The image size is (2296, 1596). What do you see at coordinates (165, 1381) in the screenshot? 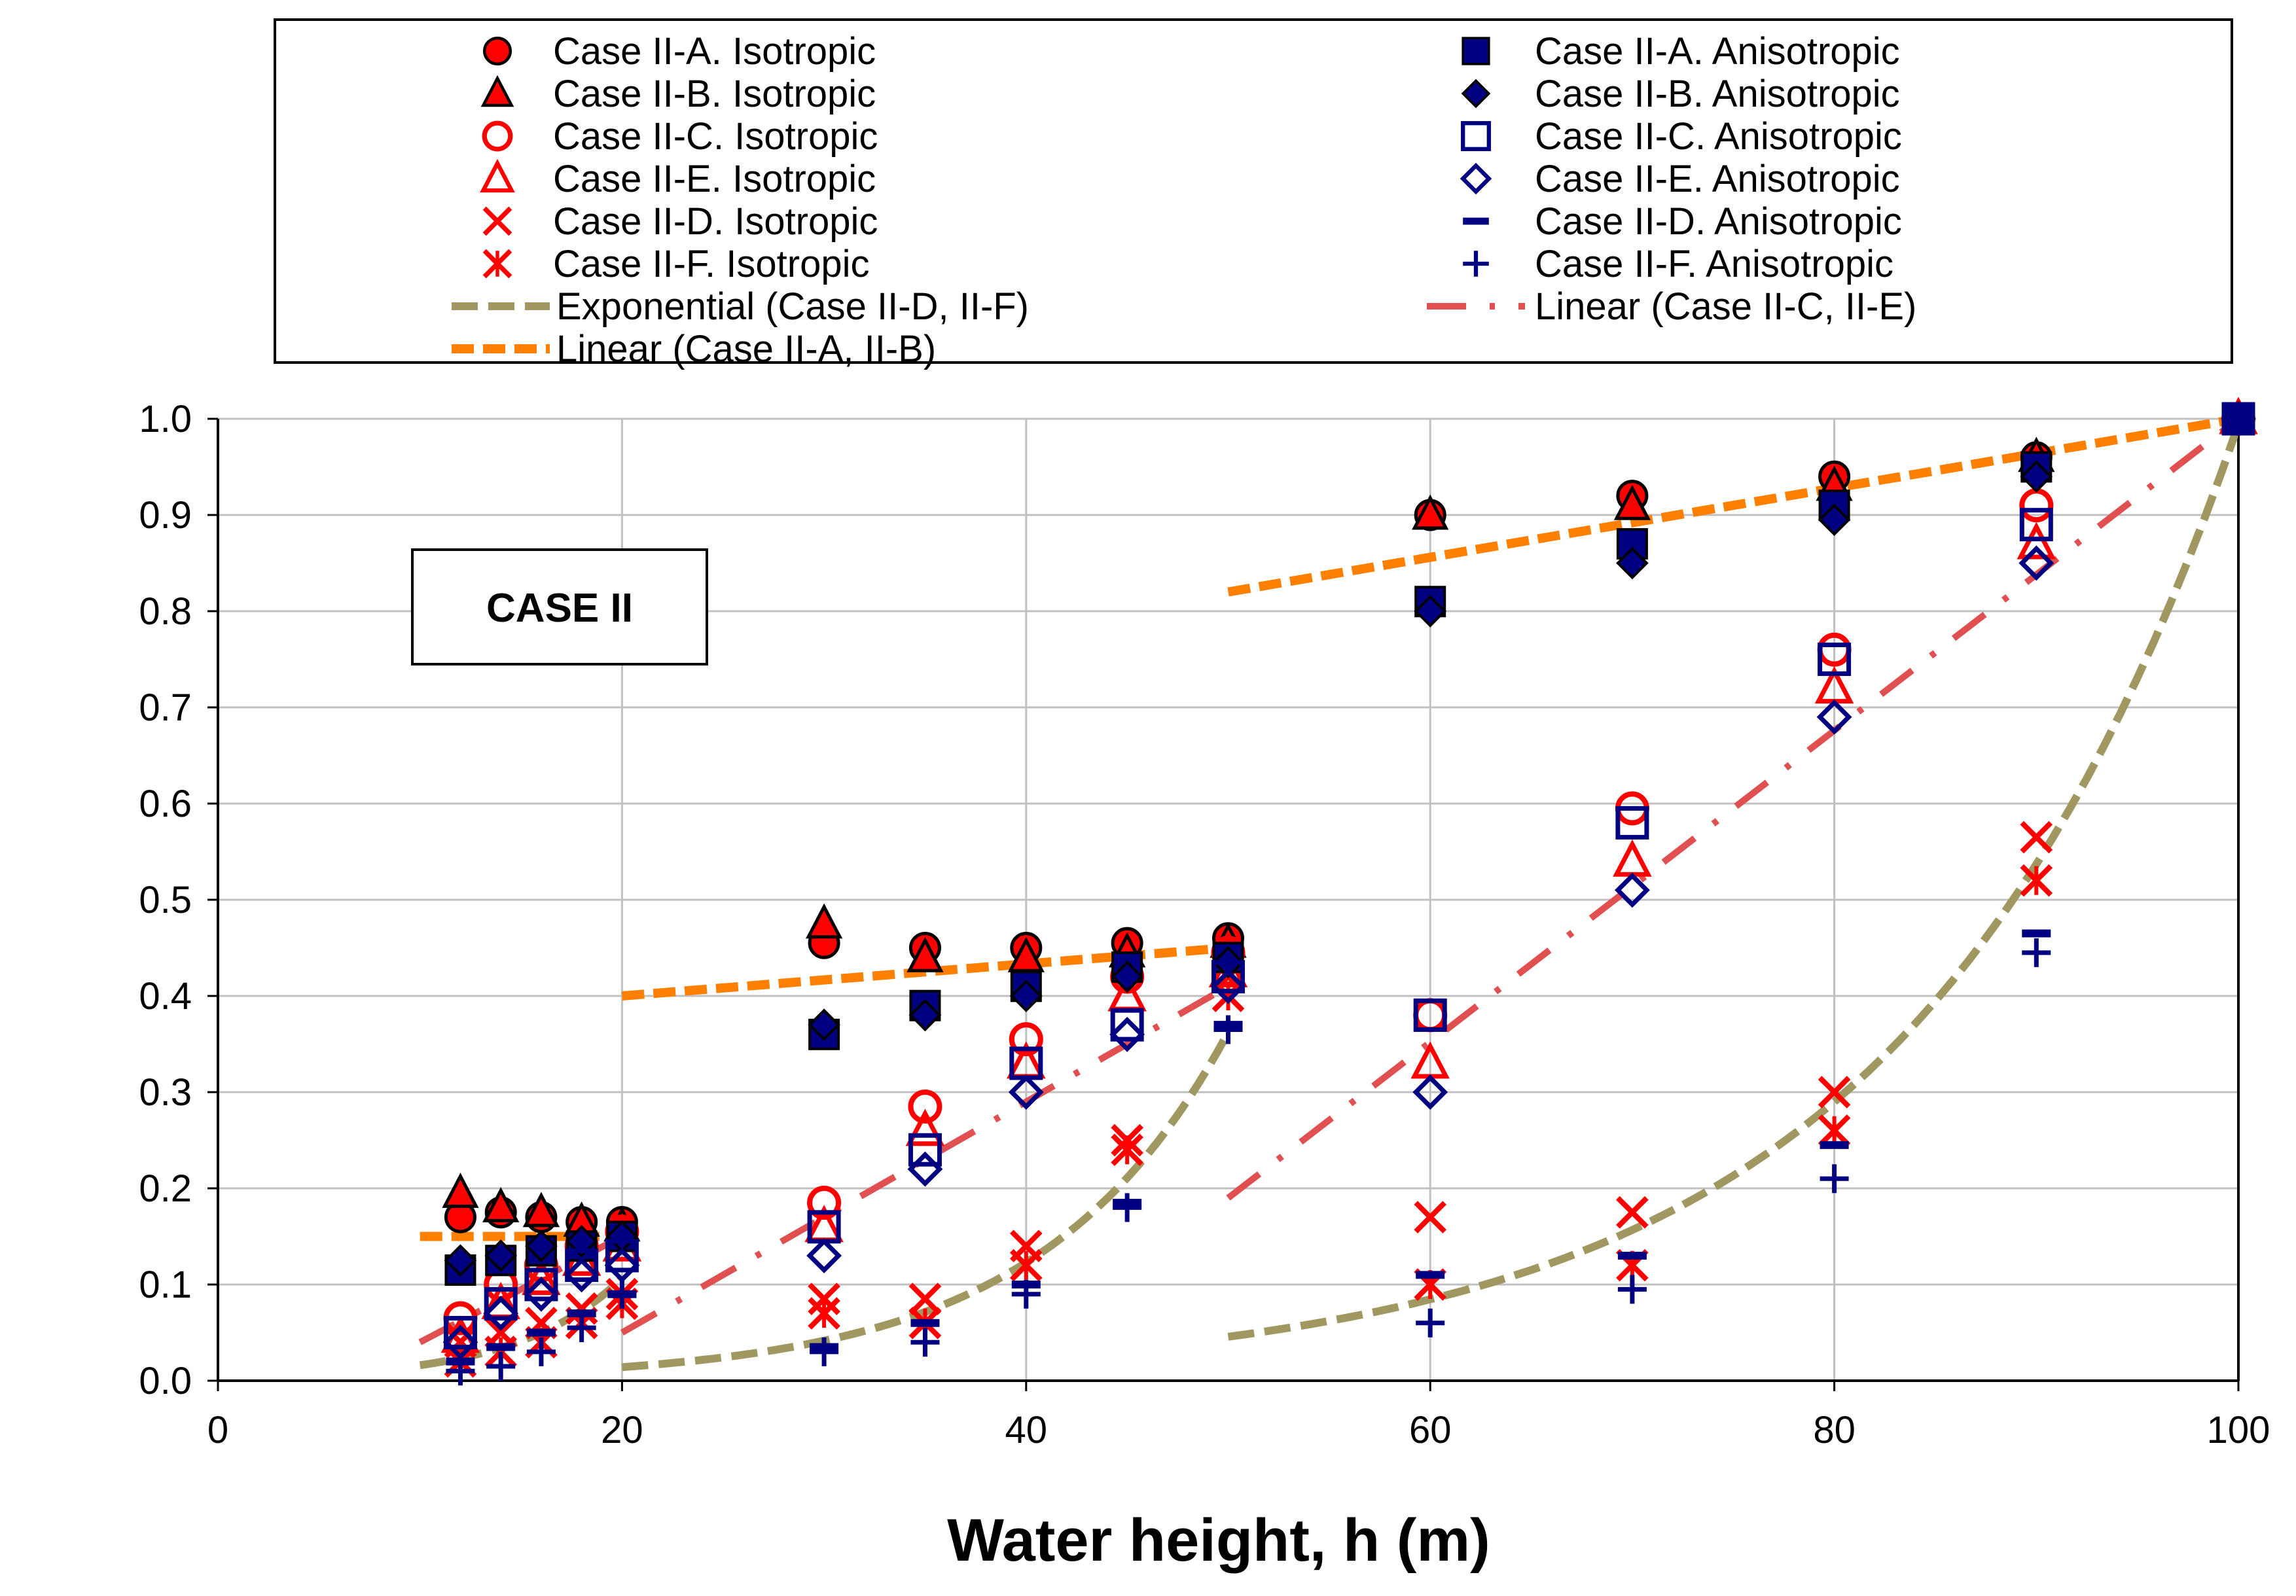
I see `y-tick-label: 0.0` at bounding box center [165, 1381].